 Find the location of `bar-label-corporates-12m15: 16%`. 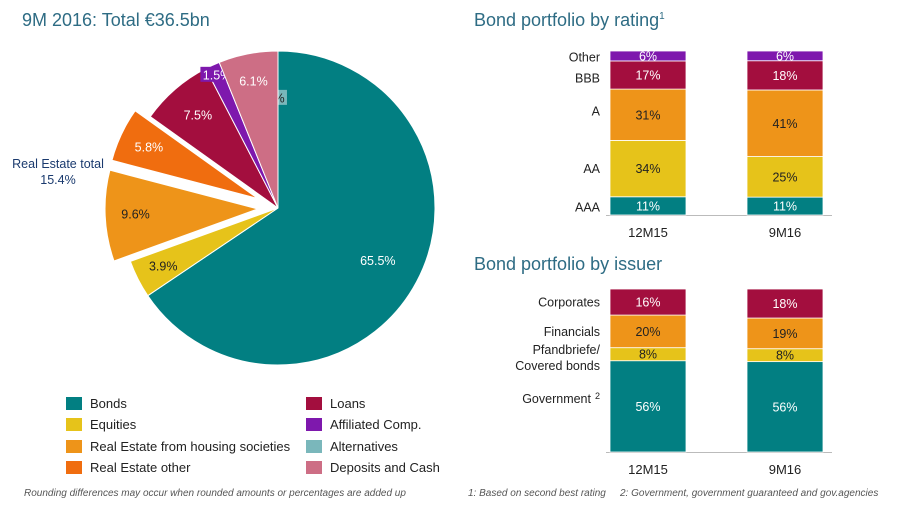

bar-label-corporates-12m15: 16% is located at coordinates (647, 303).